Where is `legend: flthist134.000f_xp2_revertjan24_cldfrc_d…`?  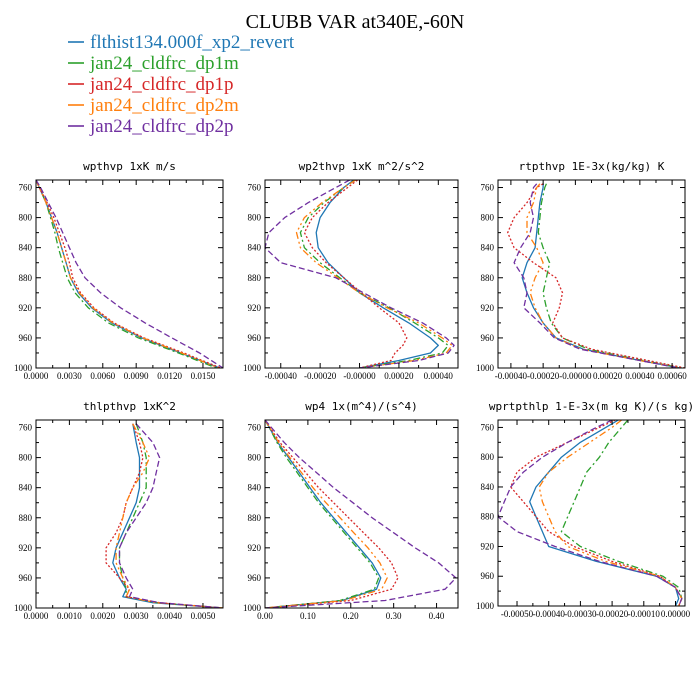
legend: flthist134.000f_xp2_revertjan24_cldfrc_d… is located at coordinates (181, 84).